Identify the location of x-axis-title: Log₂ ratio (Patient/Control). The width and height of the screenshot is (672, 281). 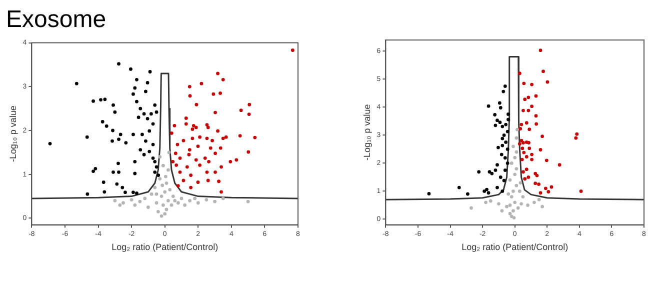
(515, 247).